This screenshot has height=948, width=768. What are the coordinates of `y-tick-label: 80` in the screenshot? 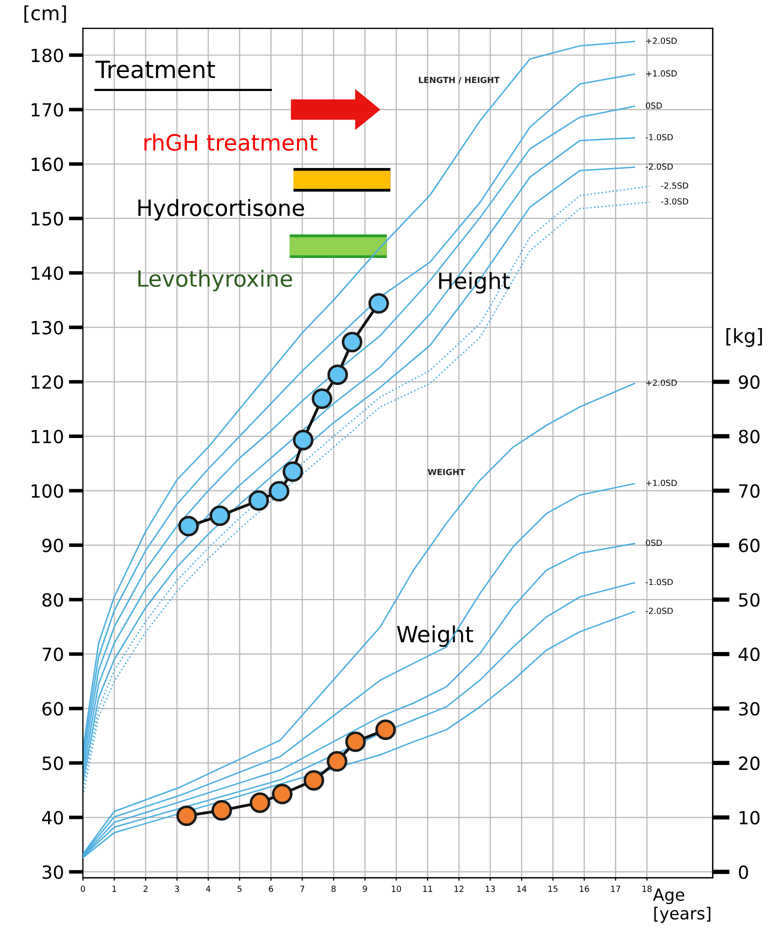 It's located at (52, 600).